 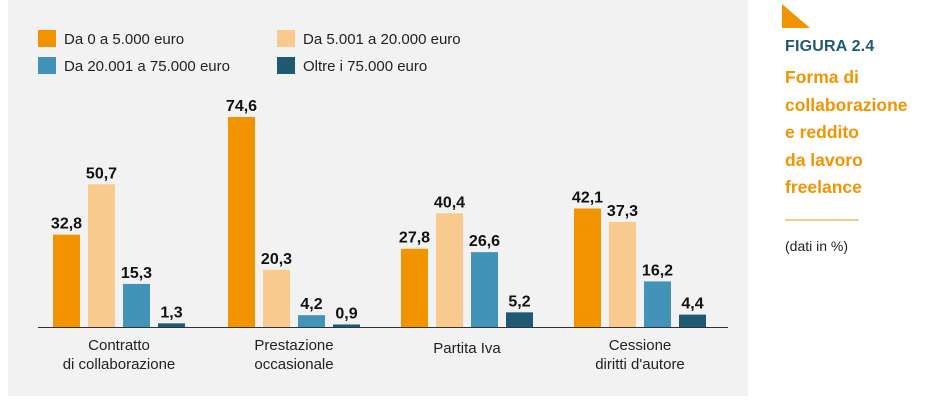 What do you see at coordinates (822, 220) in the screenshot?
I see `divider` at bounding box center [822, 220].